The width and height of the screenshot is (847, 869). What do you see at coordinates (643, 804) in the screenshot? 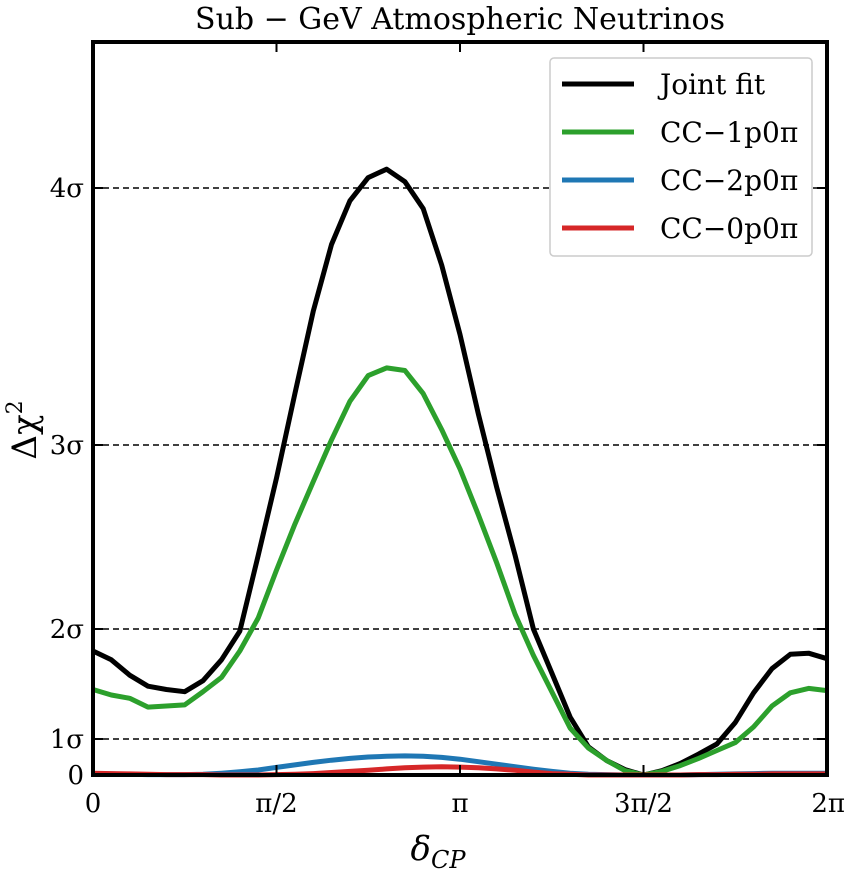
I see `x-tick-label: 3π/2` at bounding box center [643, 804].